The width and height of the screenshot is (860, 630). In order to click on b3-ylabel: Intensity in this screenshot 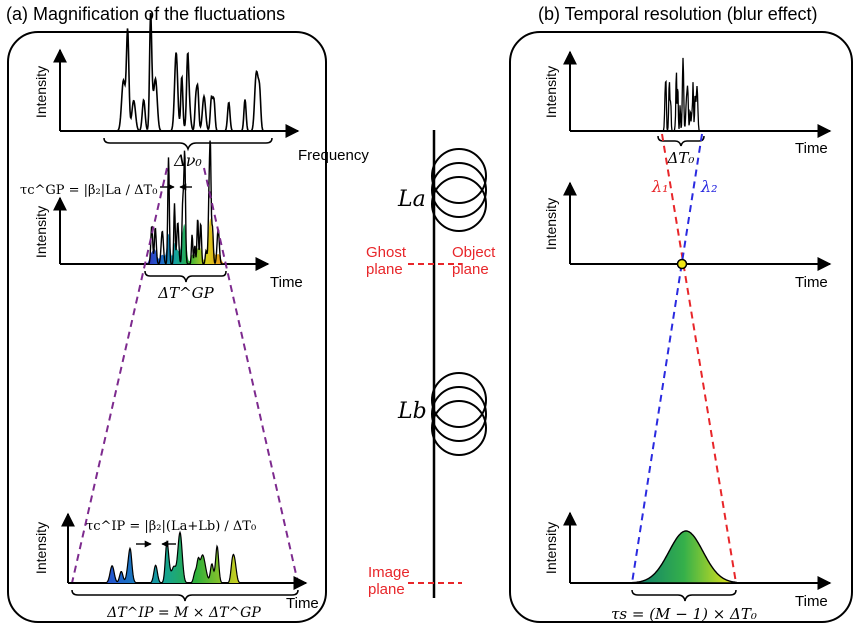, I will do `click(551, 548)`.